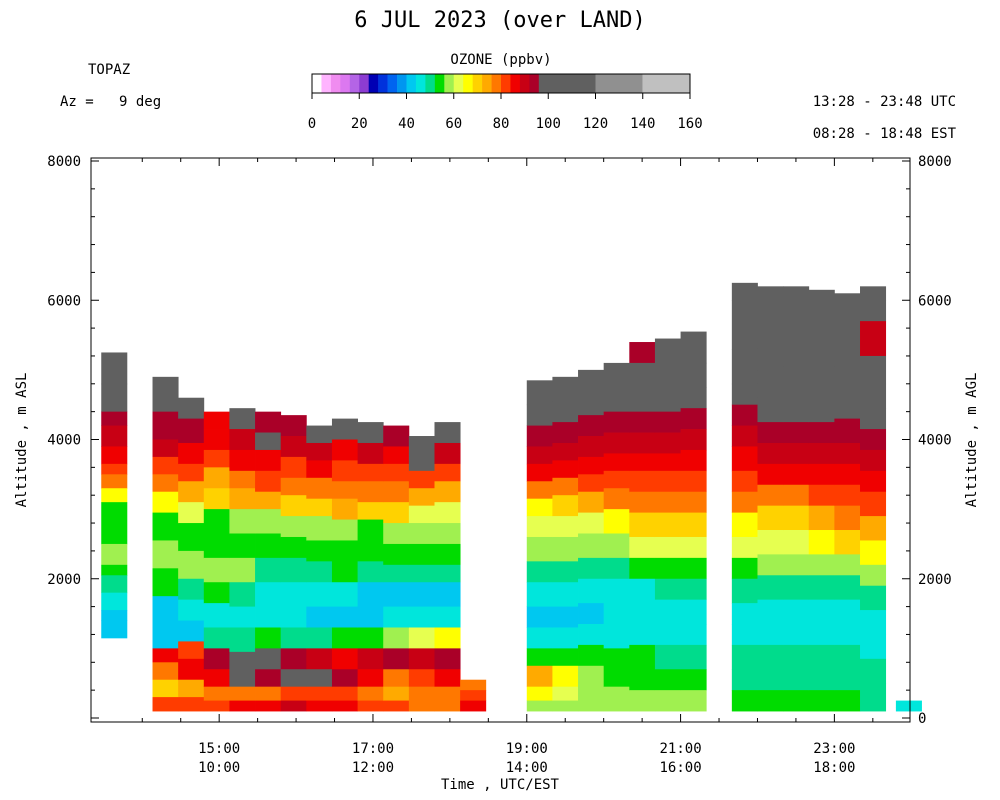 Image resolution: width=1000 pixels, height=800 pixels. I want to click on x-tick-label-utc: 19:00, so click(527, 749).